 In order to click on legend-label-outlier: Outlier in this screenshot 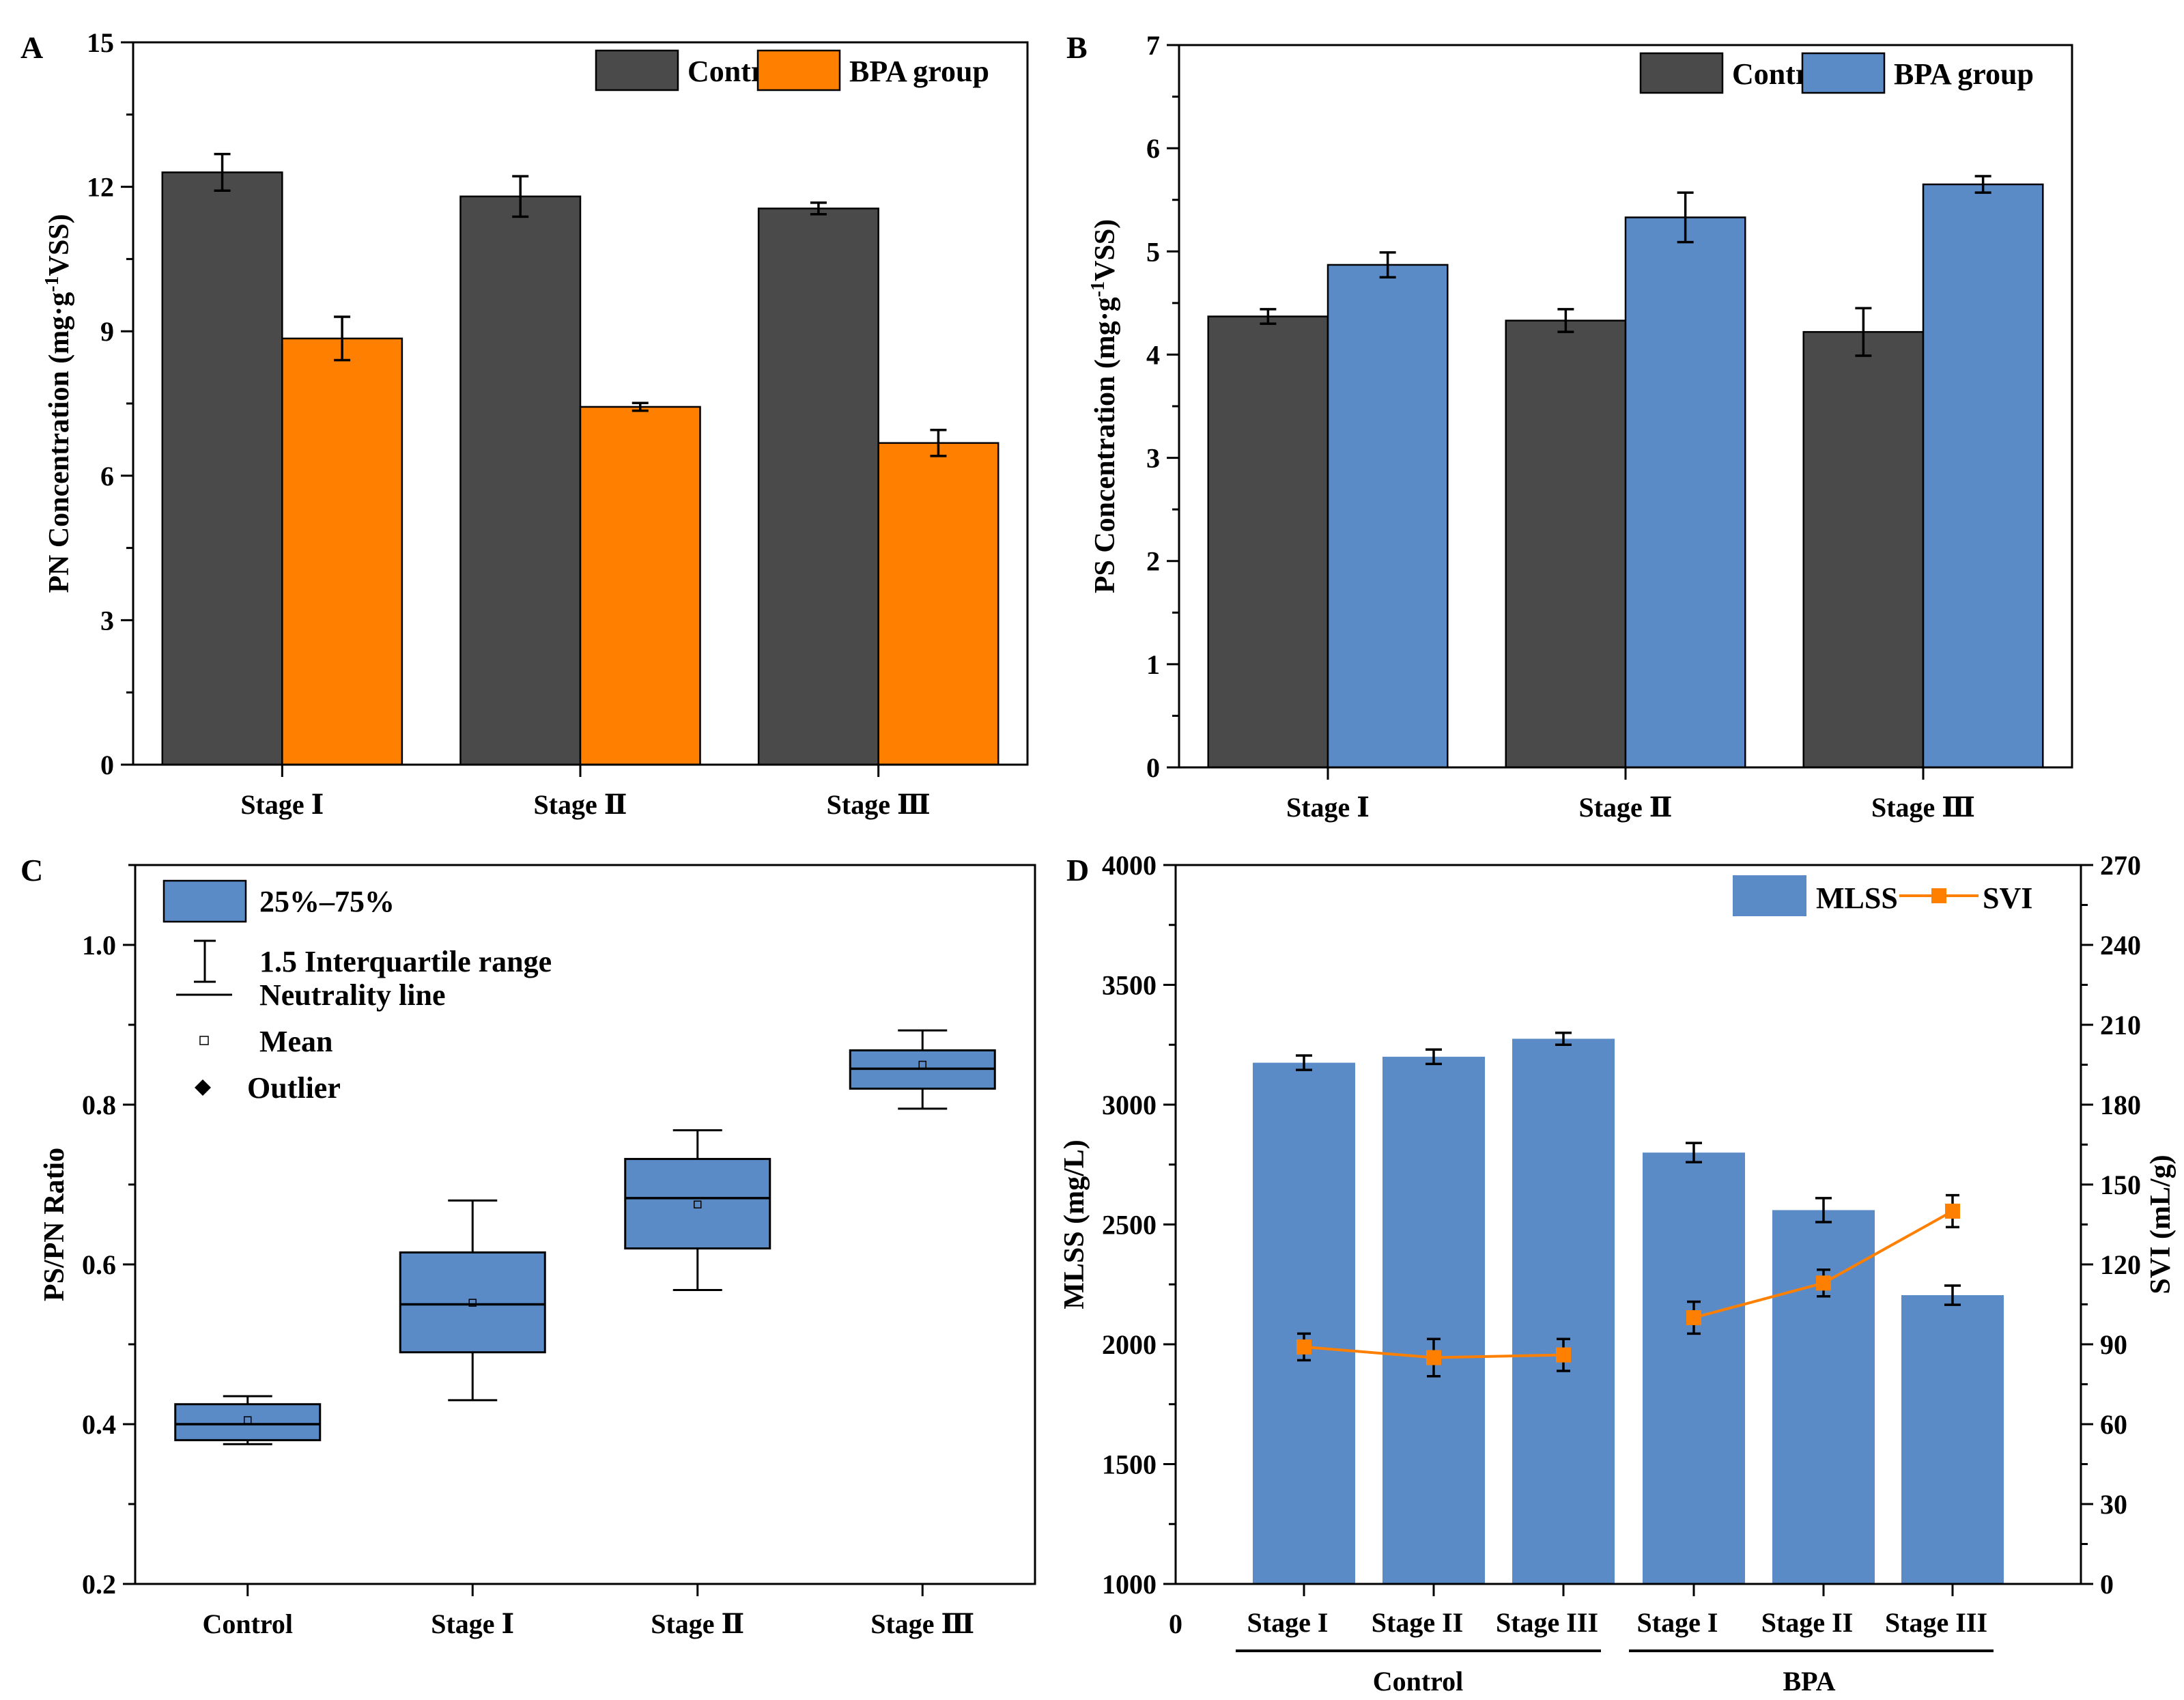, I will do `click(294, 1088)`.